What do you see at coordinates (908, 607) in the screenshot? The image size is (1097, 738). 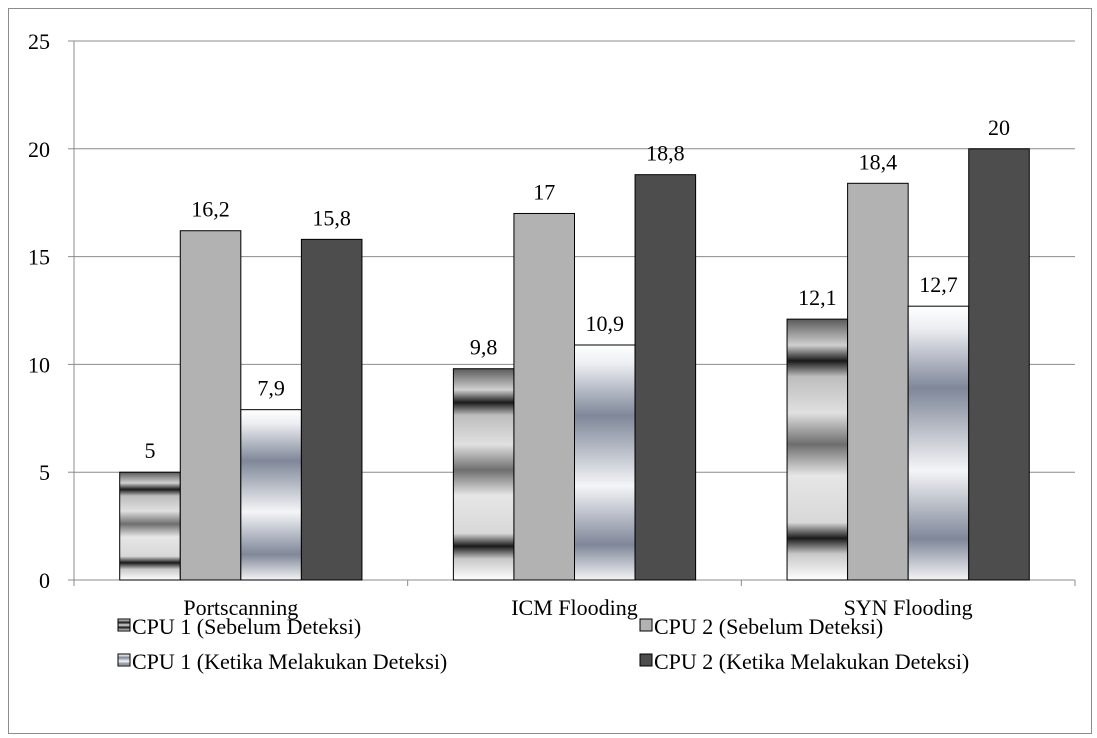 I see `x-tick-label: SYN Flooding` at bounding box center [908, 607].